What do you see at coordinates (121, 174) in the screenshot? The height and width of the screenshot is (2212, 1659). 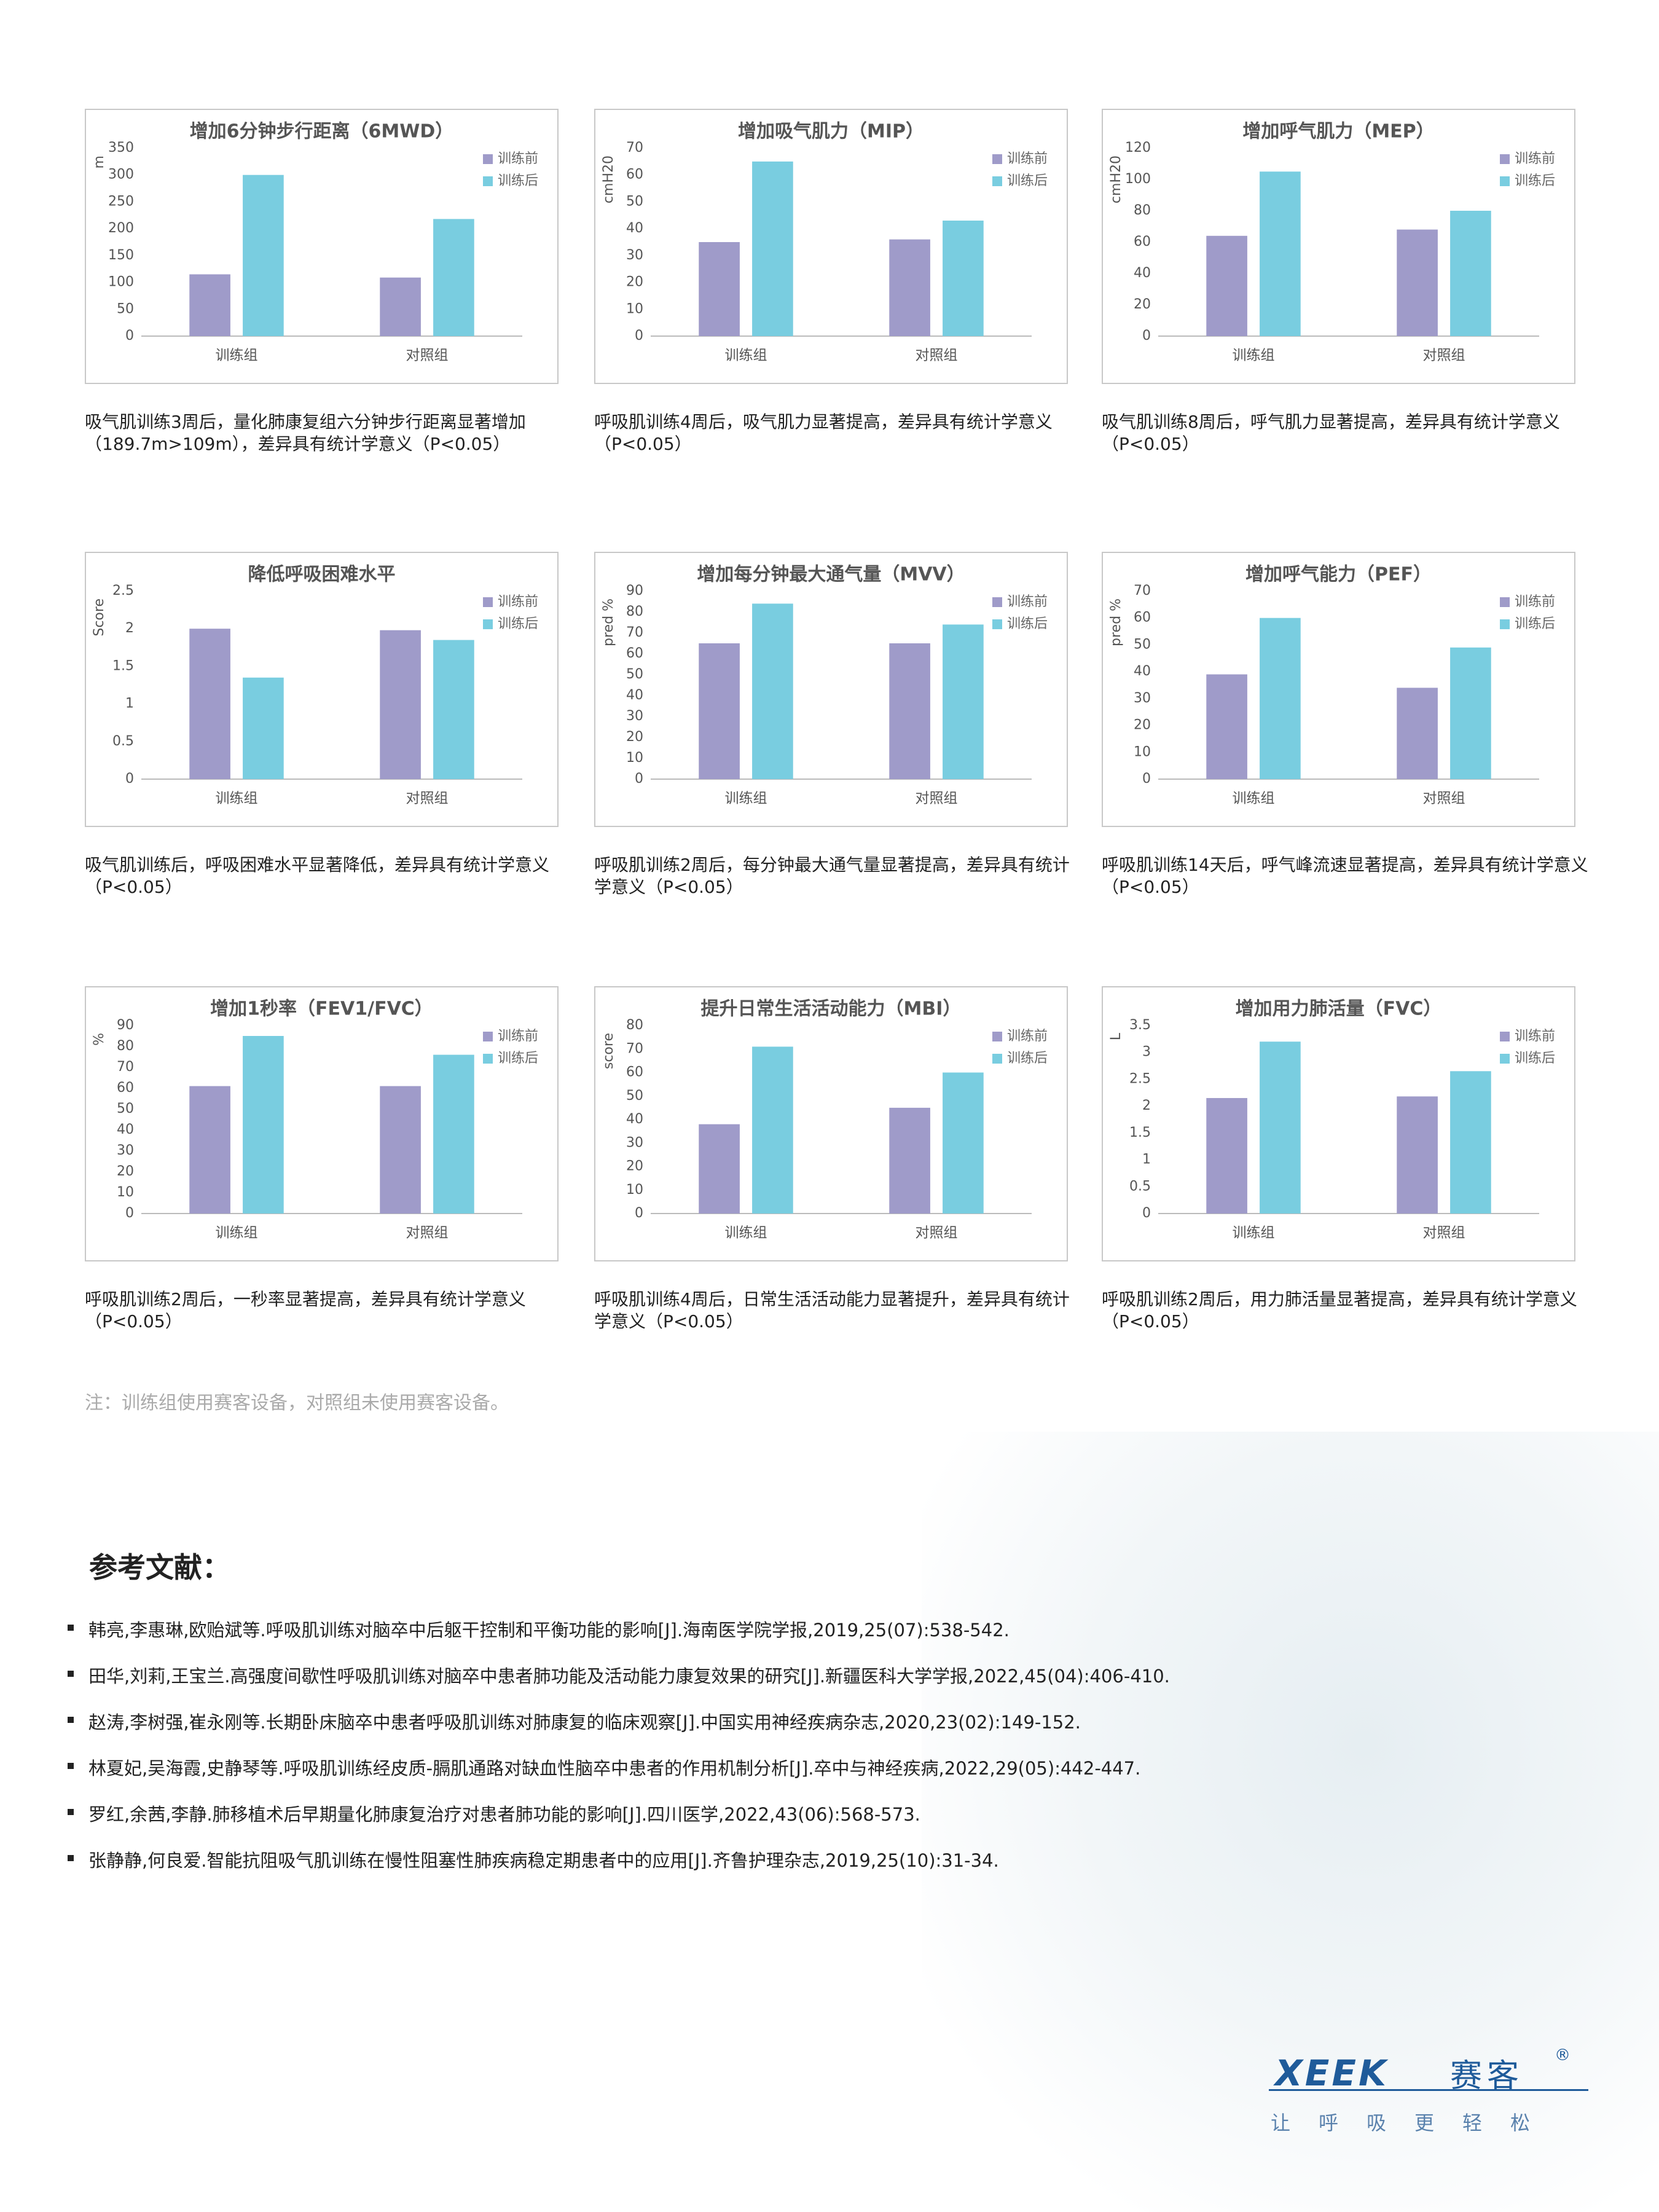 I see `y-tick-label: 300` at bounding box center [121, 174].